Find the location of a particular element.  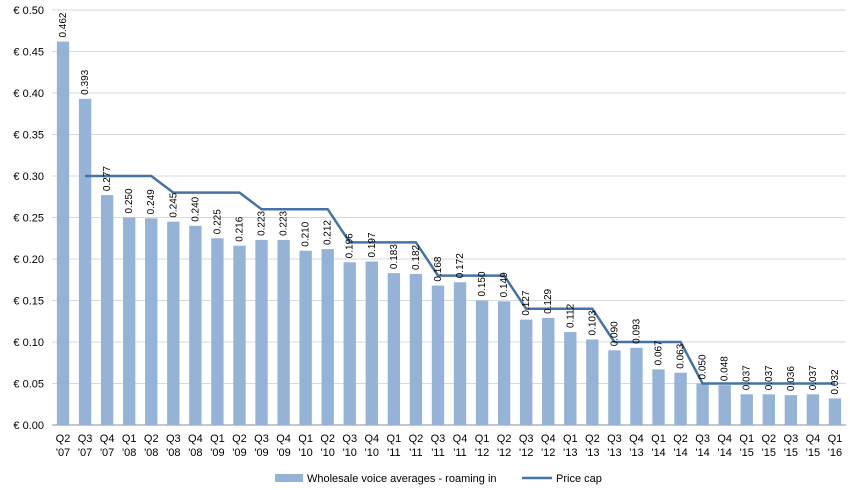

x-tick-year: '13 is located at coordinates (570, 453).